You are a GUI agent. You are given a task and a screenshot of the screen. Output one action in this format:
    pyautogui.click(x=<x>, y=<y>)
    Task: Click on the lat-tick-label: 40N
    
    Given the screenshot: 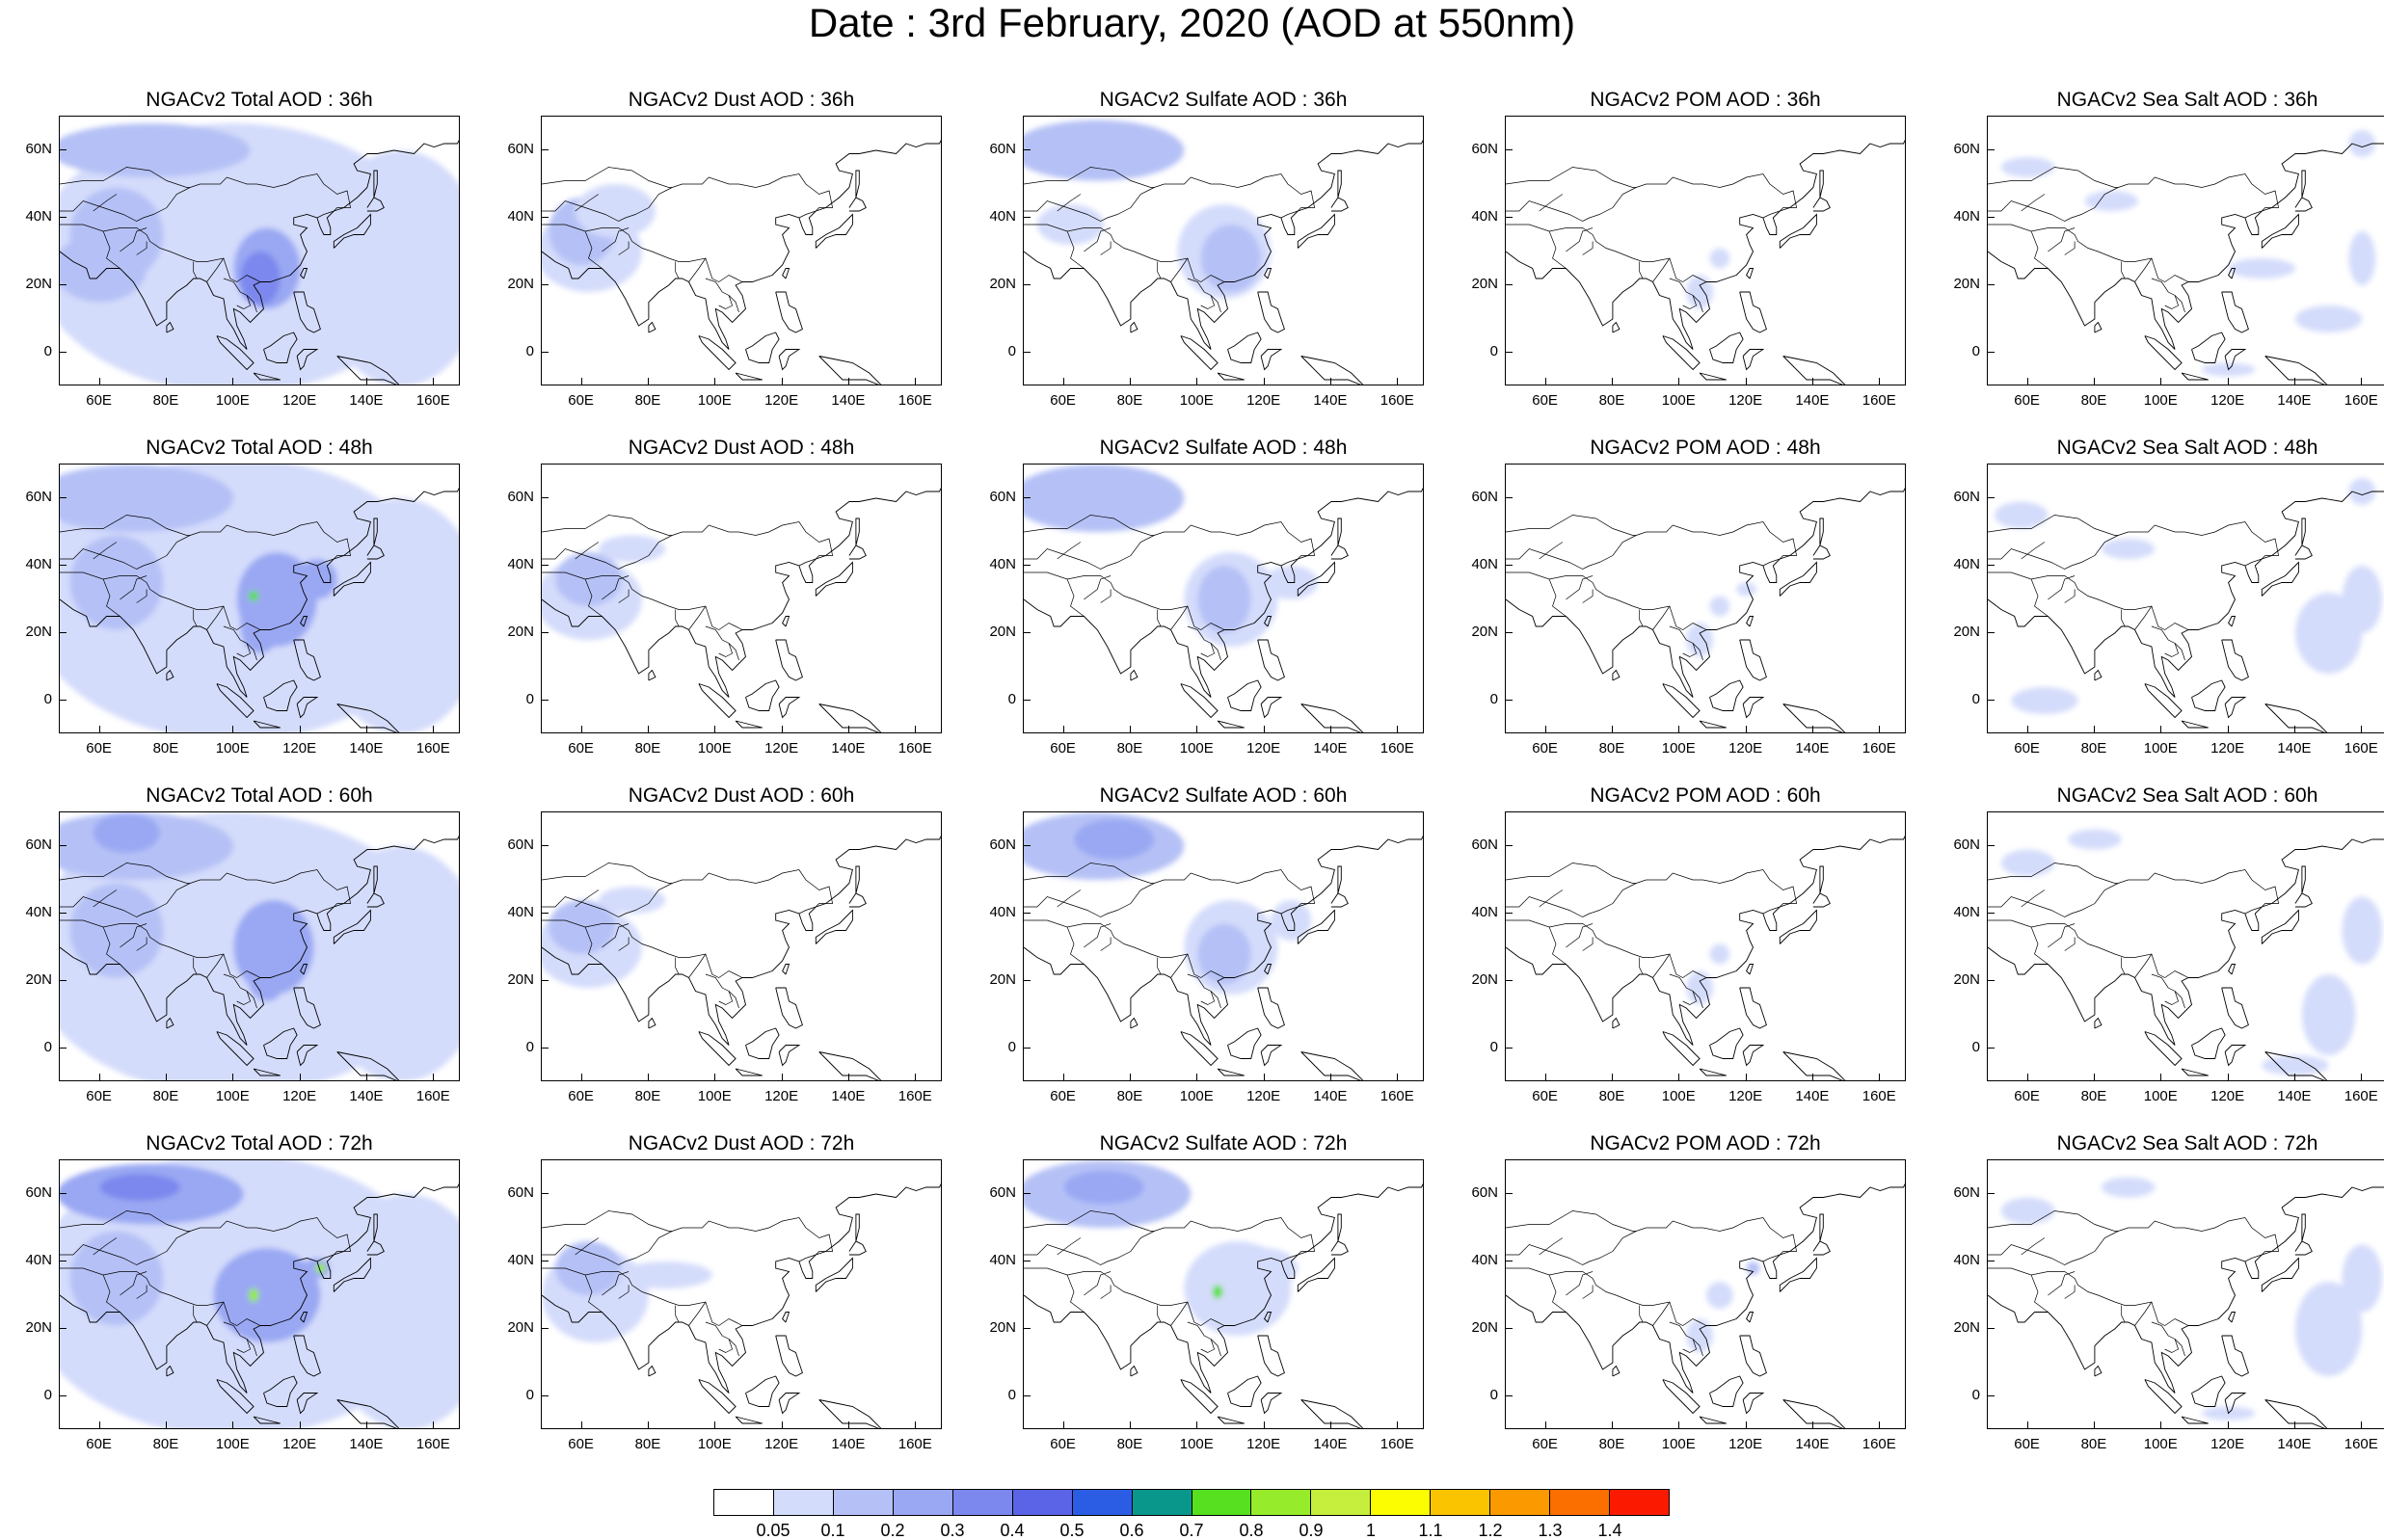 What is the action you would take?
    pyautogui.click(x=520, y=1260)
    